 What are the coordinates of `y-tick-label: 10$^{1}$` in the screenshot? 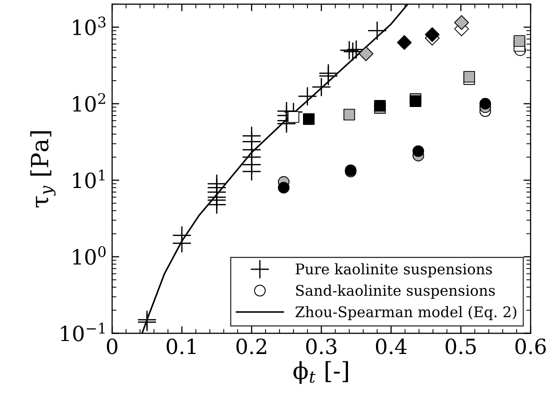 It's located at (89, 179).